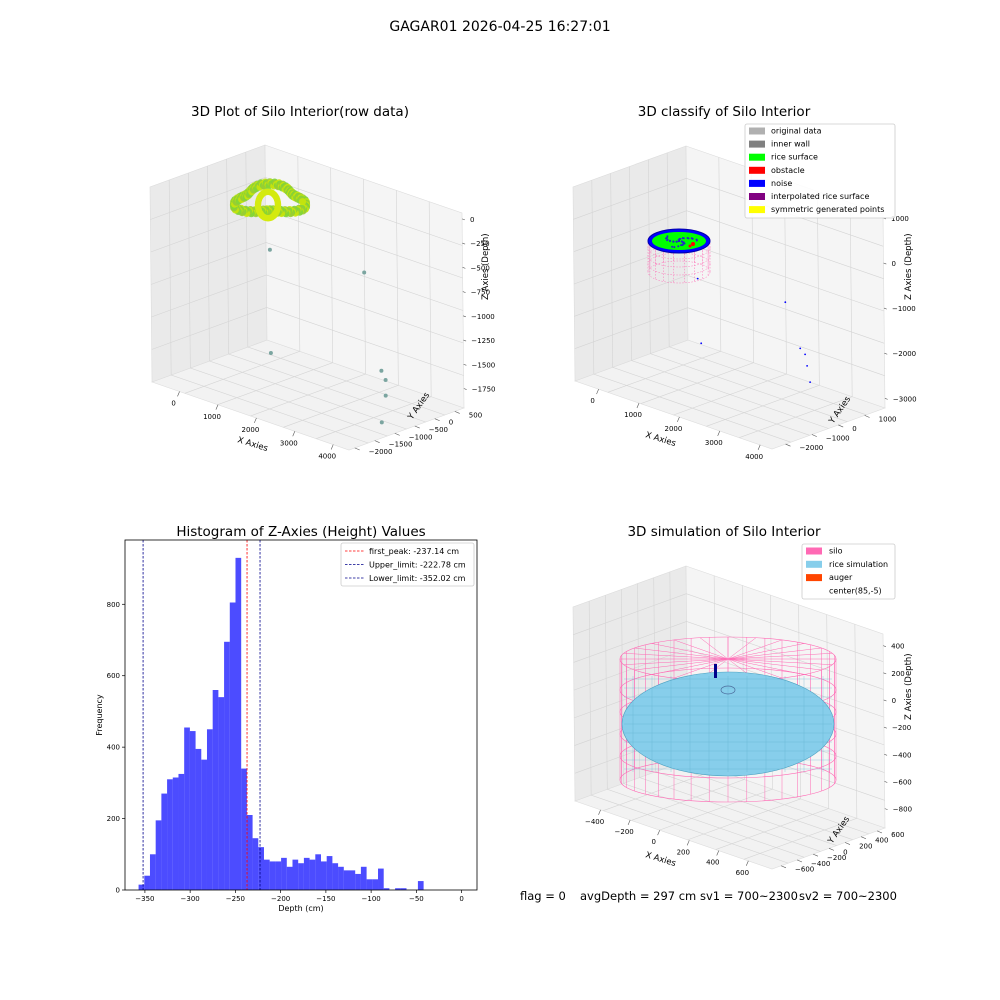 The image size is (1000, 1000). What do you see at coordinates (475, 415) in the screenshot?
I see `p1-y-tick-label: 500` at bounding box center [475, 415].